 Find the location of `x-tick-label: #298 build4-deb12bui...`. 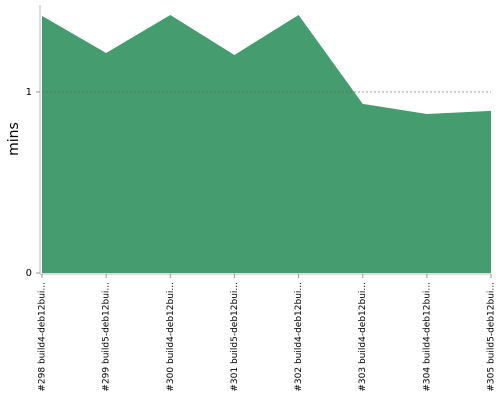

x-tick-label: #298 build4-deb12bui... is located at coordinates (43, 337).